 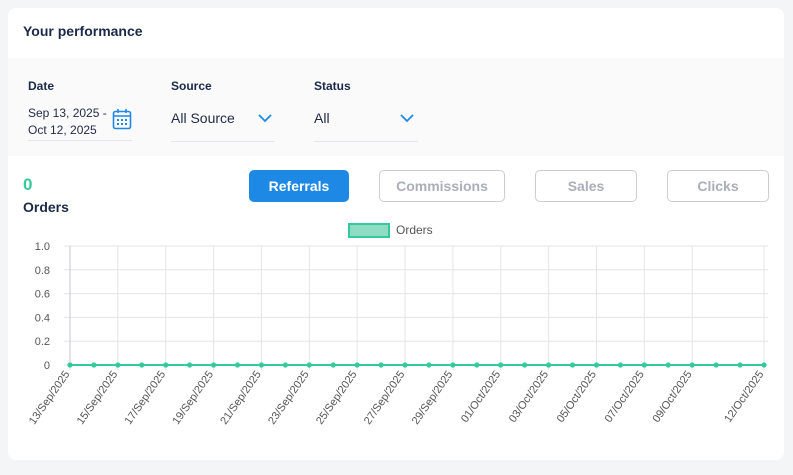 I want to click on date-range-start: Sep 13, 2025 -, so click(x=67, y=113).